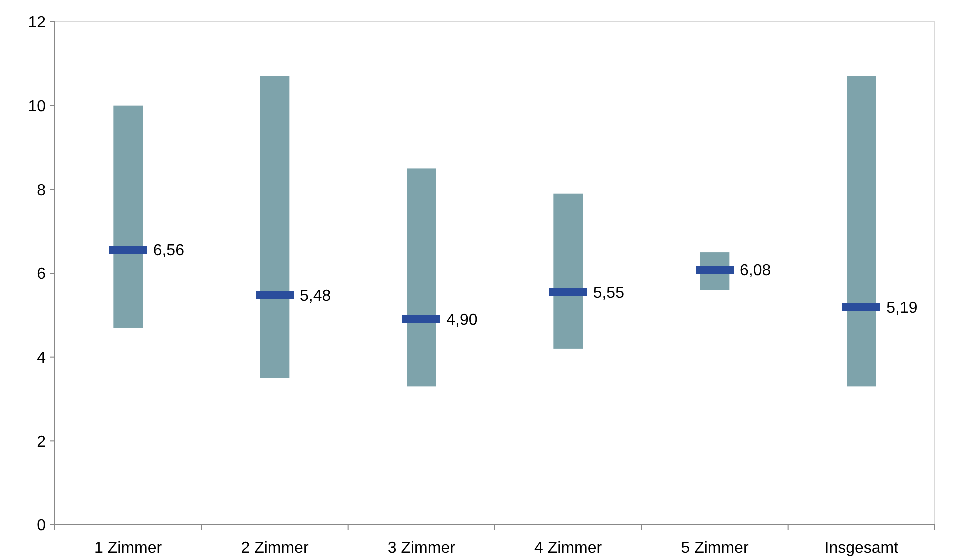 This screenshot has width=955, height=560. Describe the element at coordinates (41, 442) in the screenshot. I see `y-tick-label: 2` at that location.